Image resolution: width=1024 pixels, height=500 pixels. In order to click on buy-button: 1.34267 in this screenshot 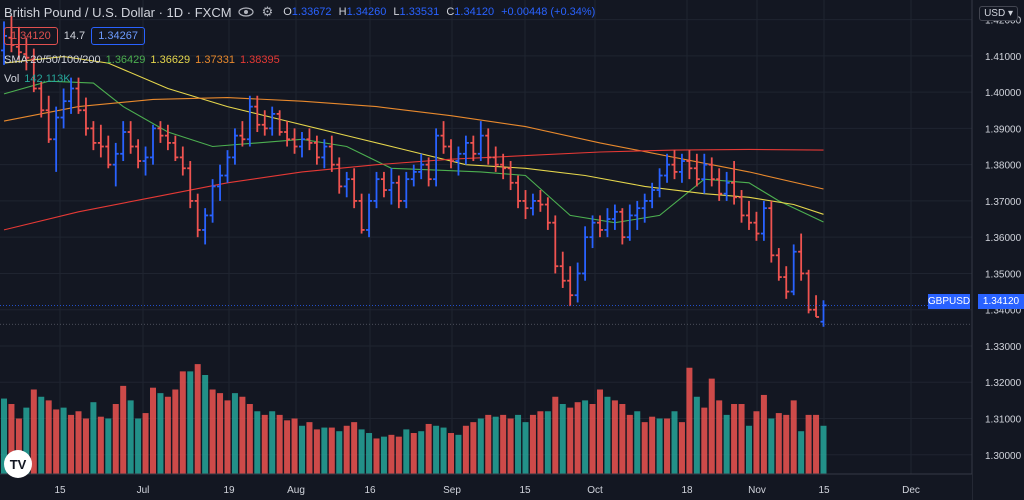, I will do `click(118, 36)`.